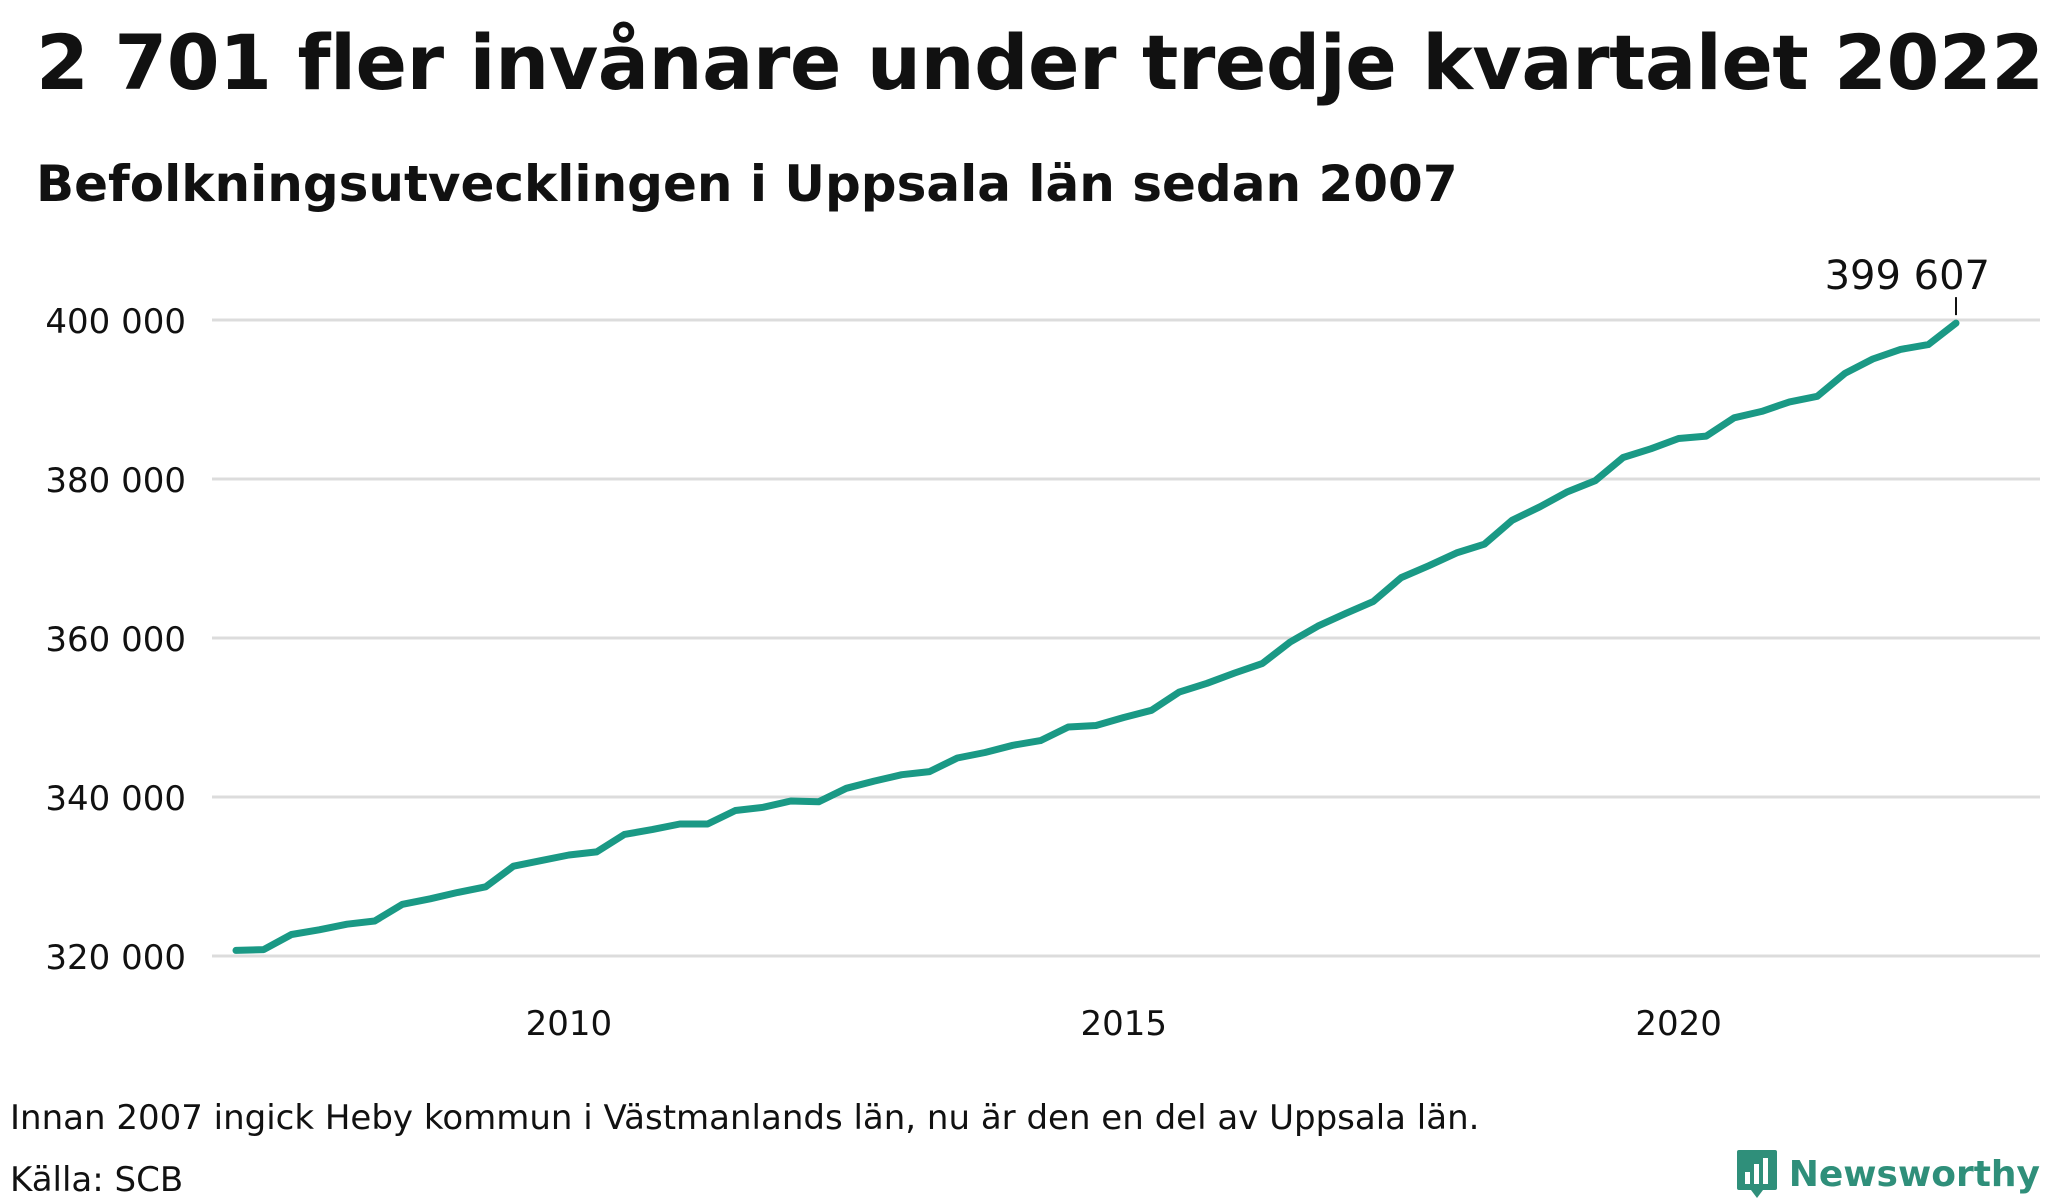 This screenshot has width=2048, height=1200. Describe the element at coordinates (115, 481) in the screenshot. I see `y-tick-label: 380 000` at that location.